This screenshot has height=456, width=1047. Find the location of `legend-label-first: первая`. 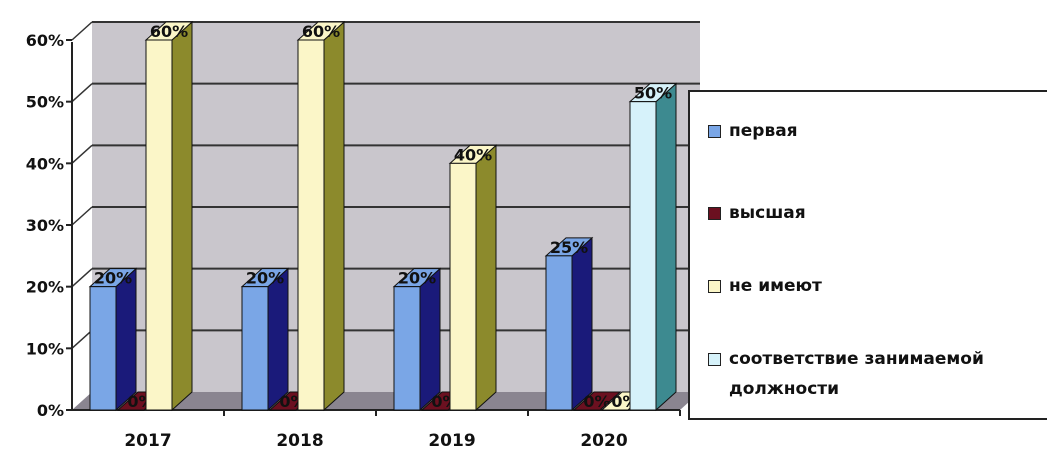

legend-label-first: первая is located at coordinates (763, 131).